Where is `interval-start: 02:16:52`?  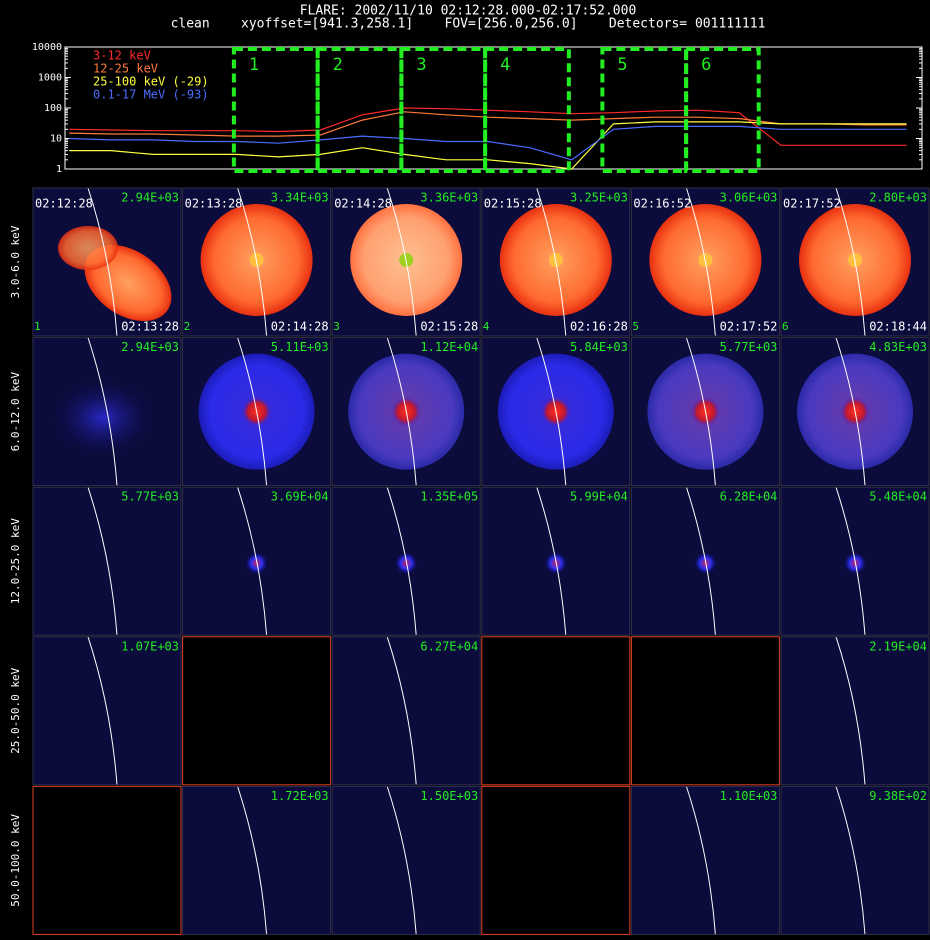 interval-start: 02:16:52 is located at coordinates (662, 204).